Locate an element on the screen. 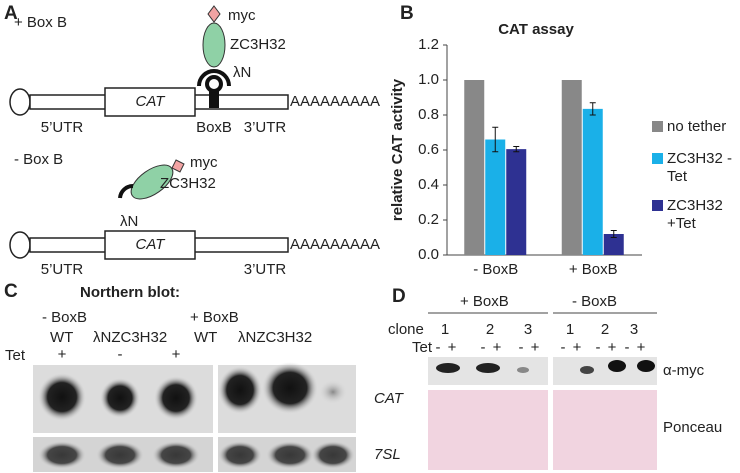 This screenshot has height=473, width=740. y-tick-label: 0.8 is located at coordinates (428, 114).